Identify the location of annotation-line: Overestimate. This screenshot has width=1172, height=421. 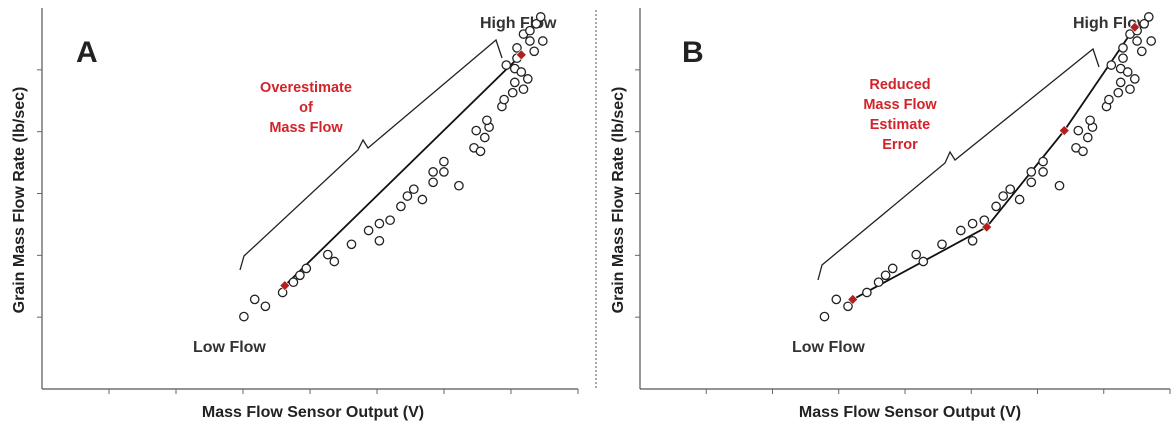
(306, 88).